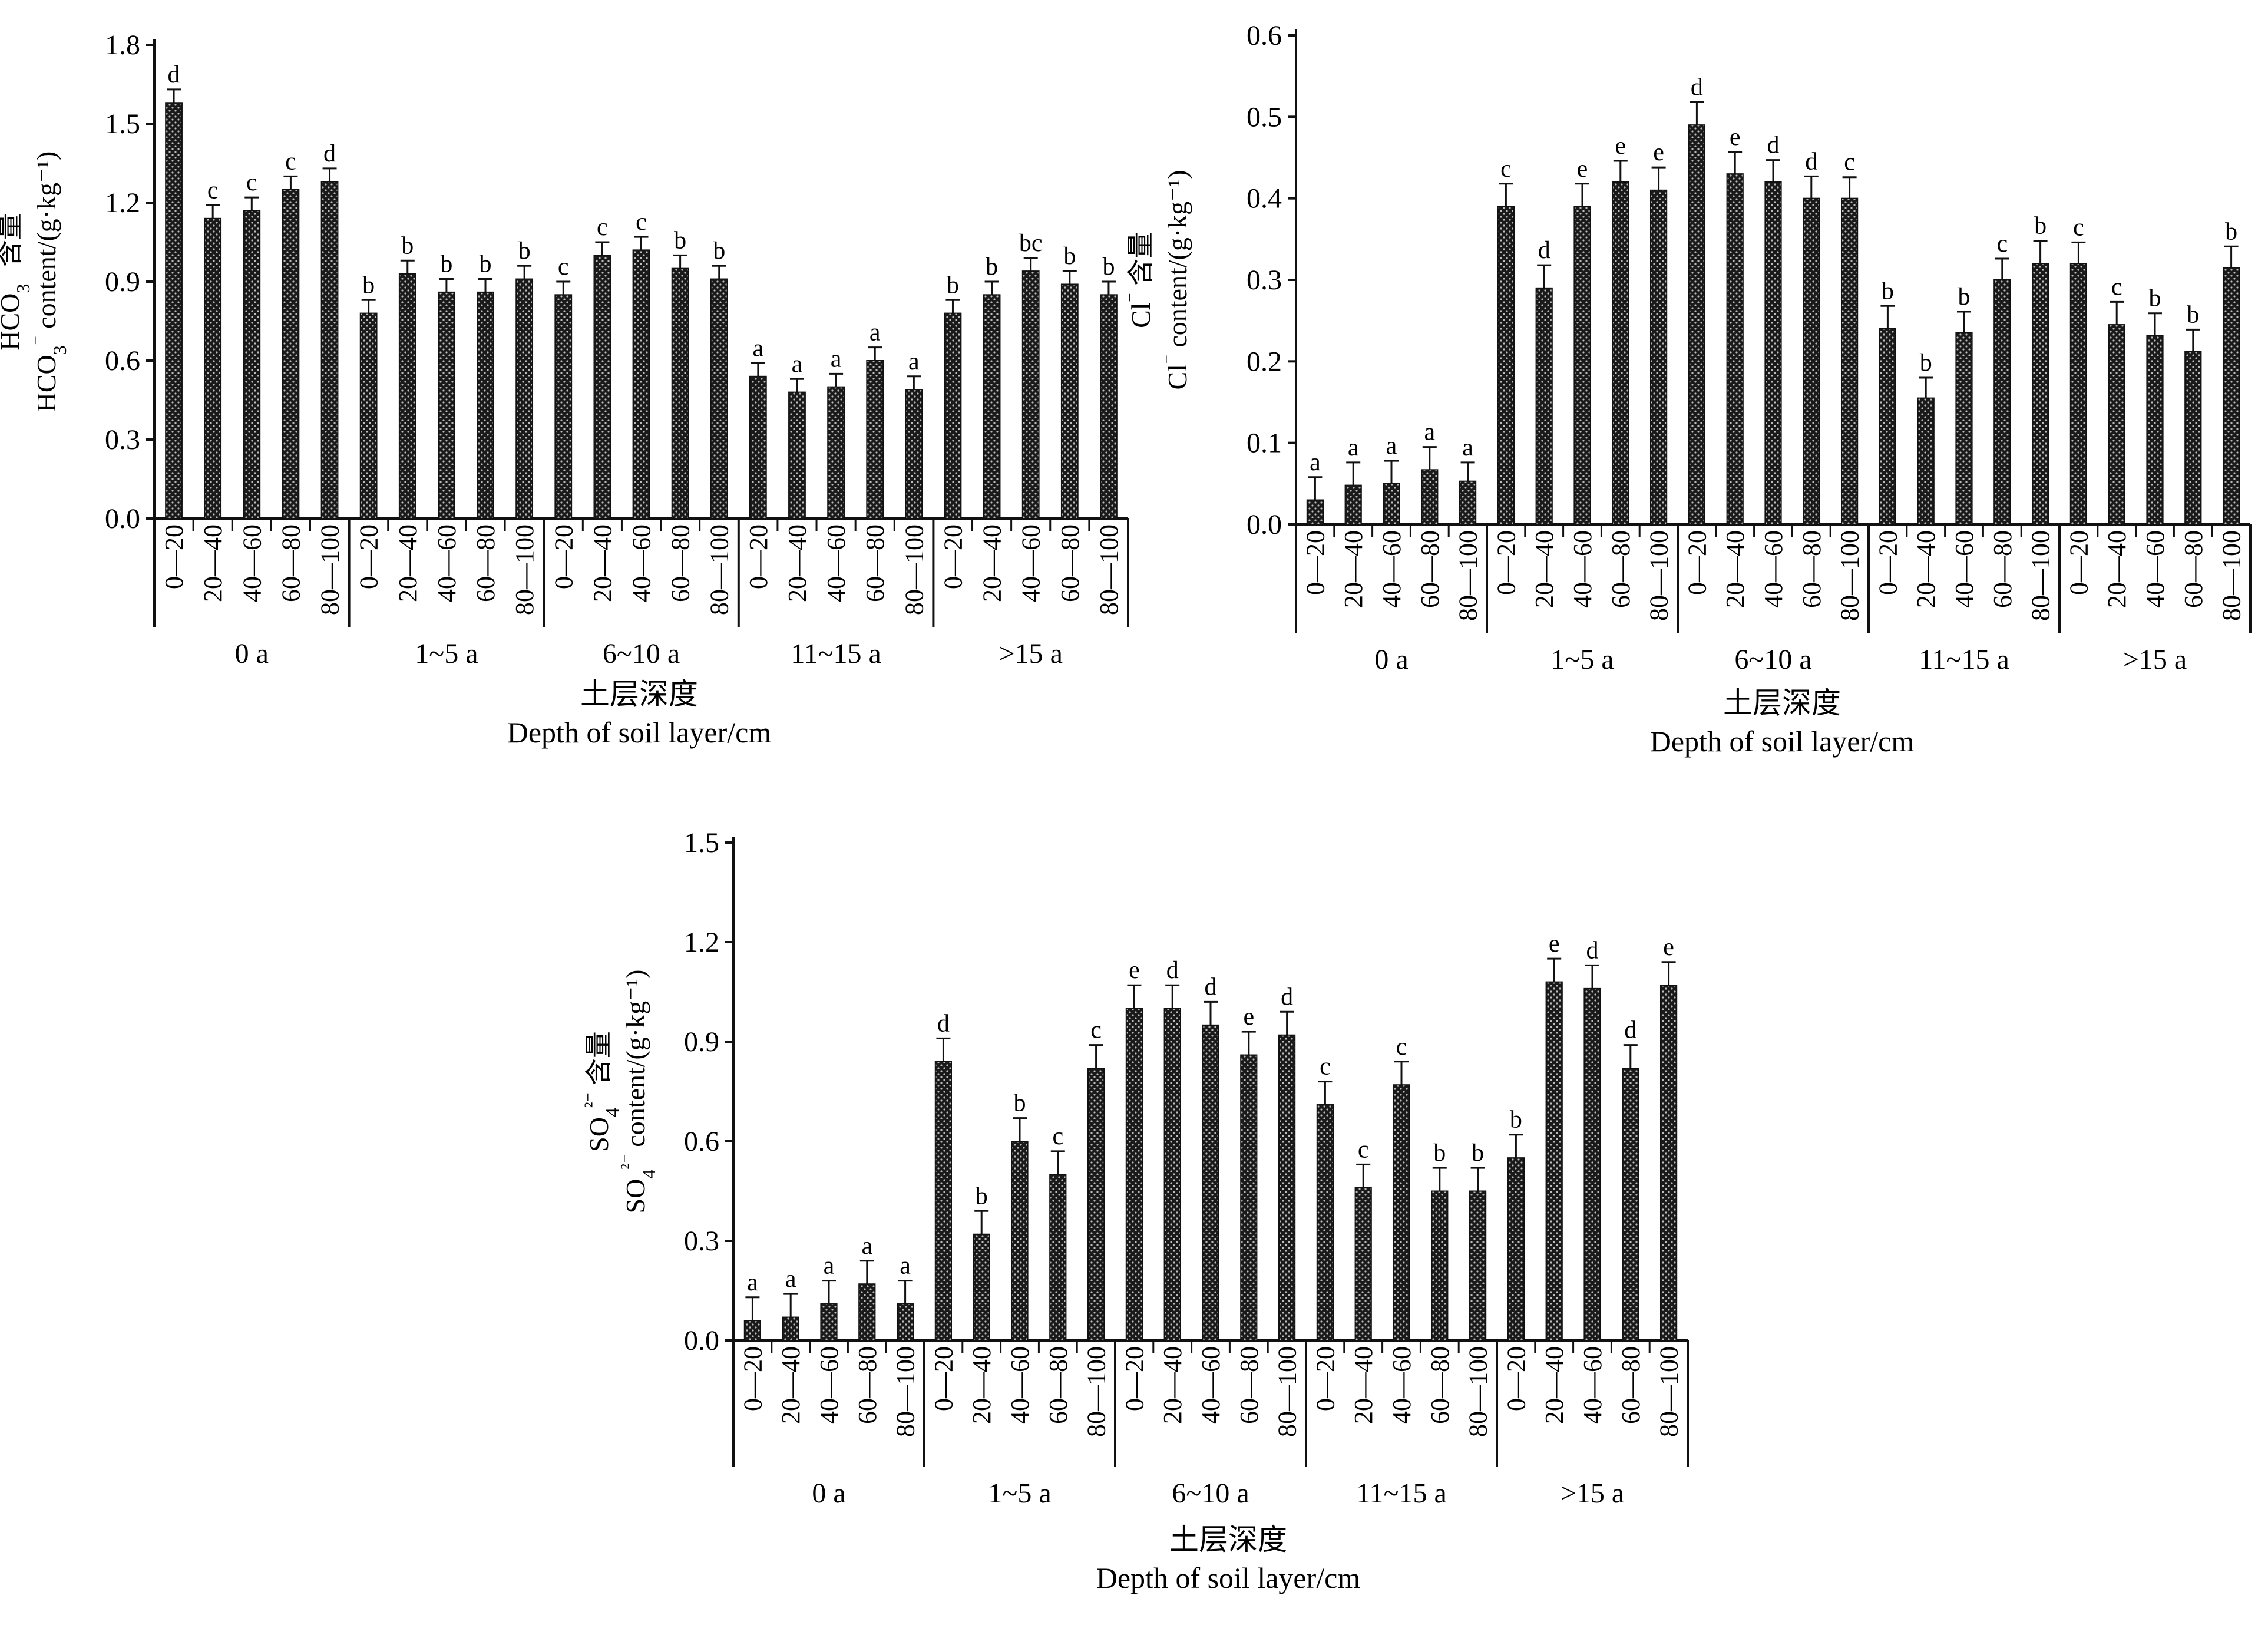  What do you see at coordinates (638, 1092) in the screenshot?
I see `svg-text: SO4²⁻ content/(g·kg⁻¹)` at bounding box center [638, 1092].